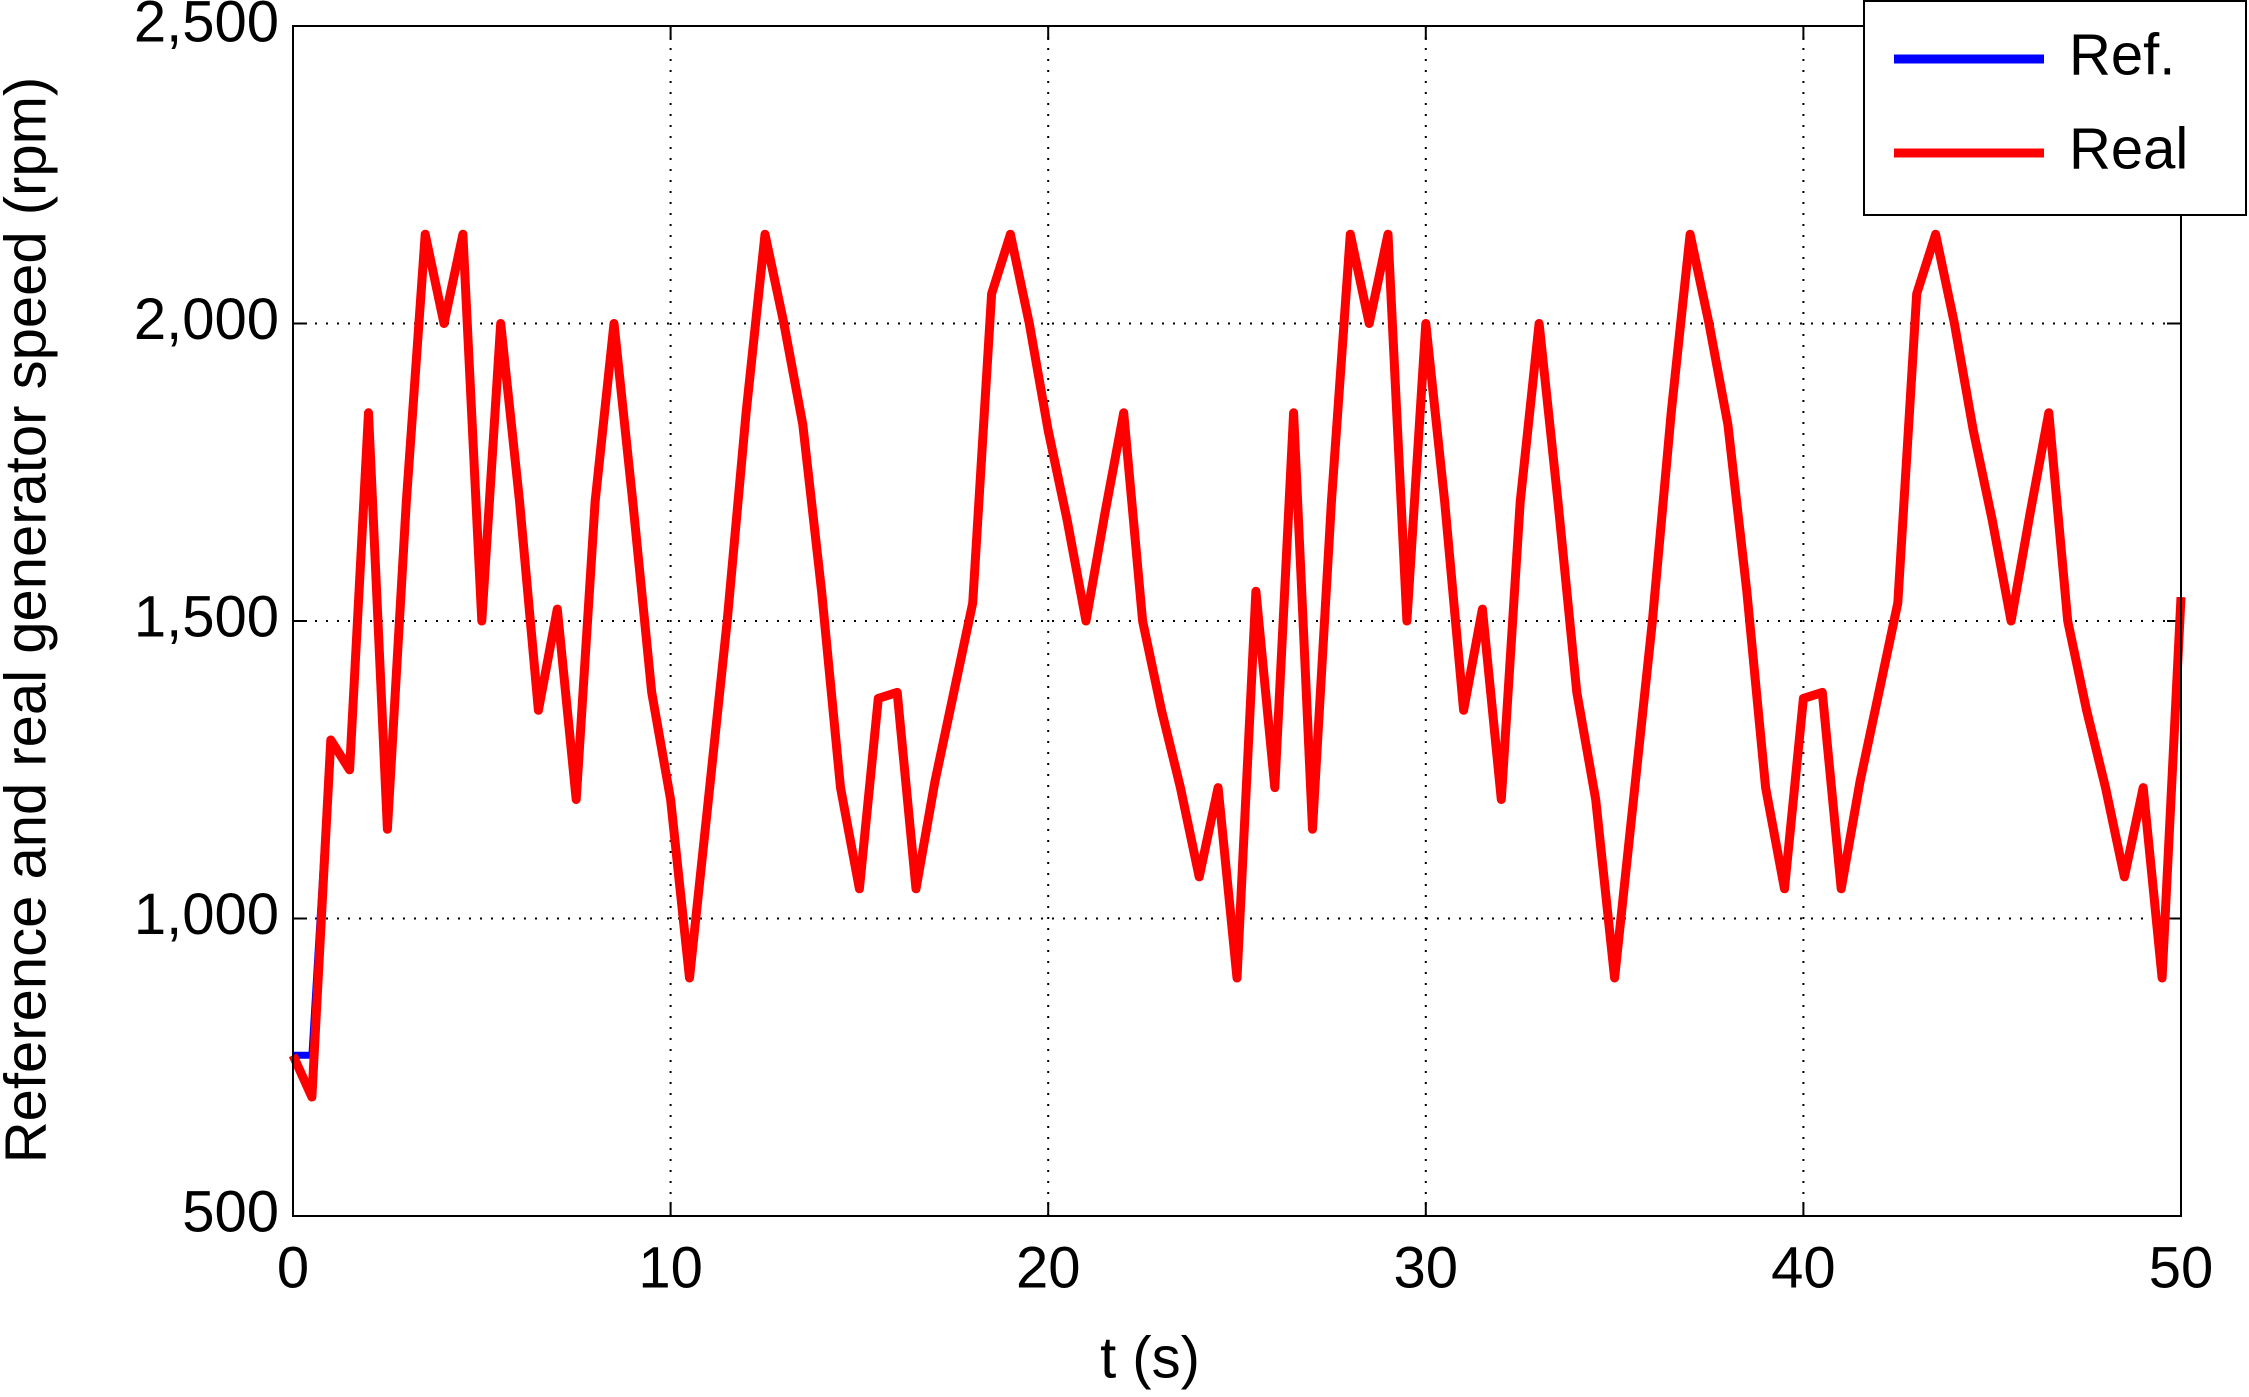 The height and width of the screenshot is (1397, 2249). I want to click on y-axis-label: Reference and real generator speed (rpm), so click(29, 620).